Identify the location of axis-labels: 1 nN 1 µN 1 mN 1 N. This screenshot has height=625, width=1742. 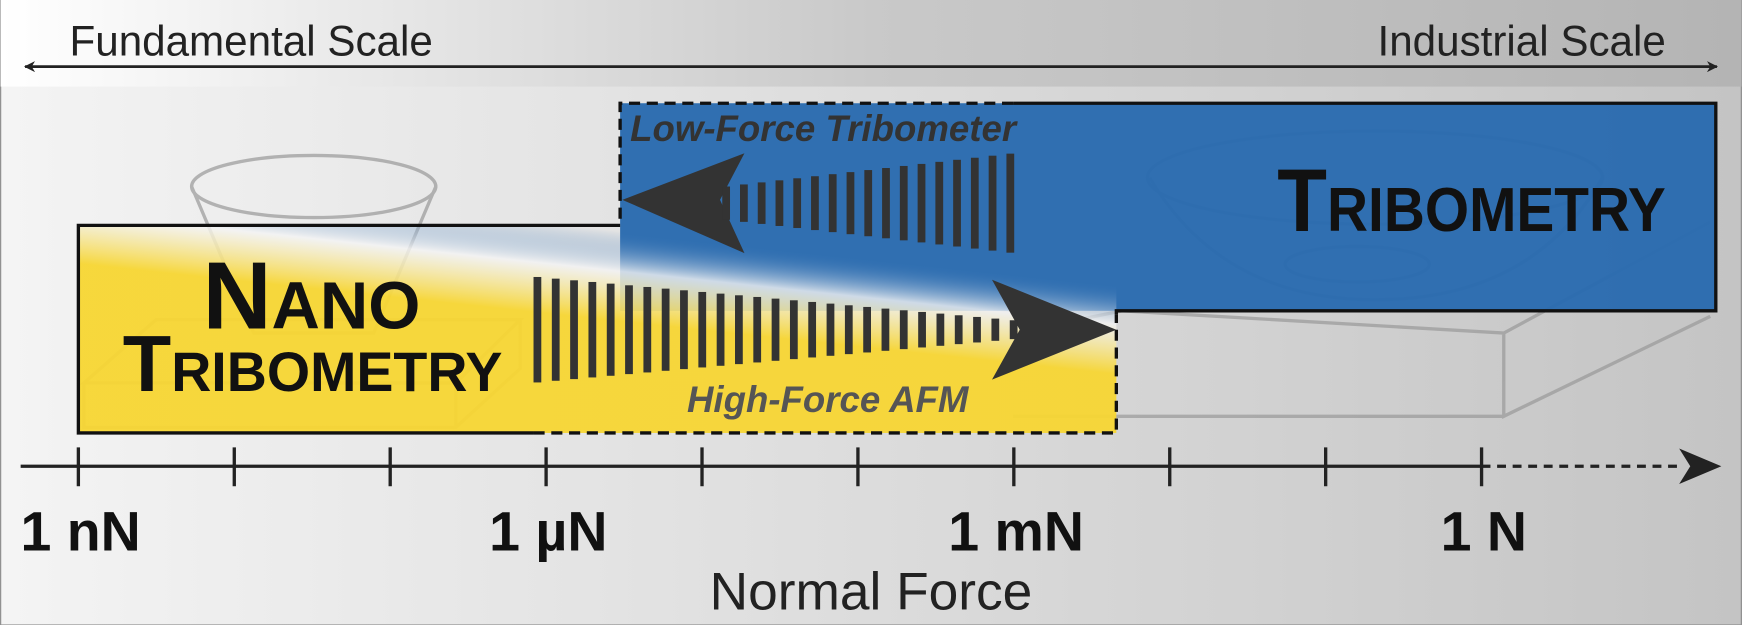
(773, 532).